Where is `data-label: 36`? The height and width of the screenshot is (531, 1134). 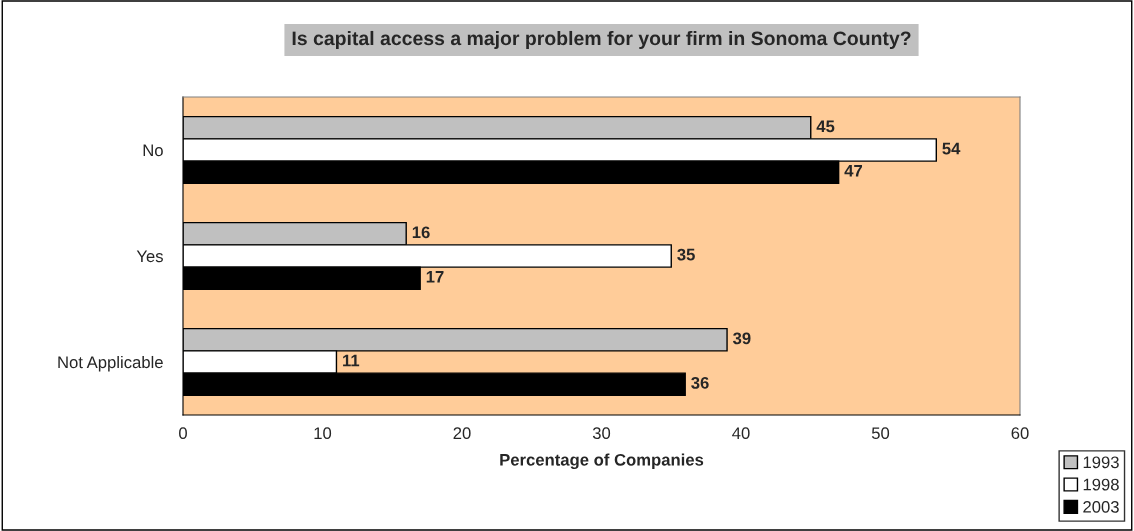
data-label: 36 is located at coordinates (700, 382).